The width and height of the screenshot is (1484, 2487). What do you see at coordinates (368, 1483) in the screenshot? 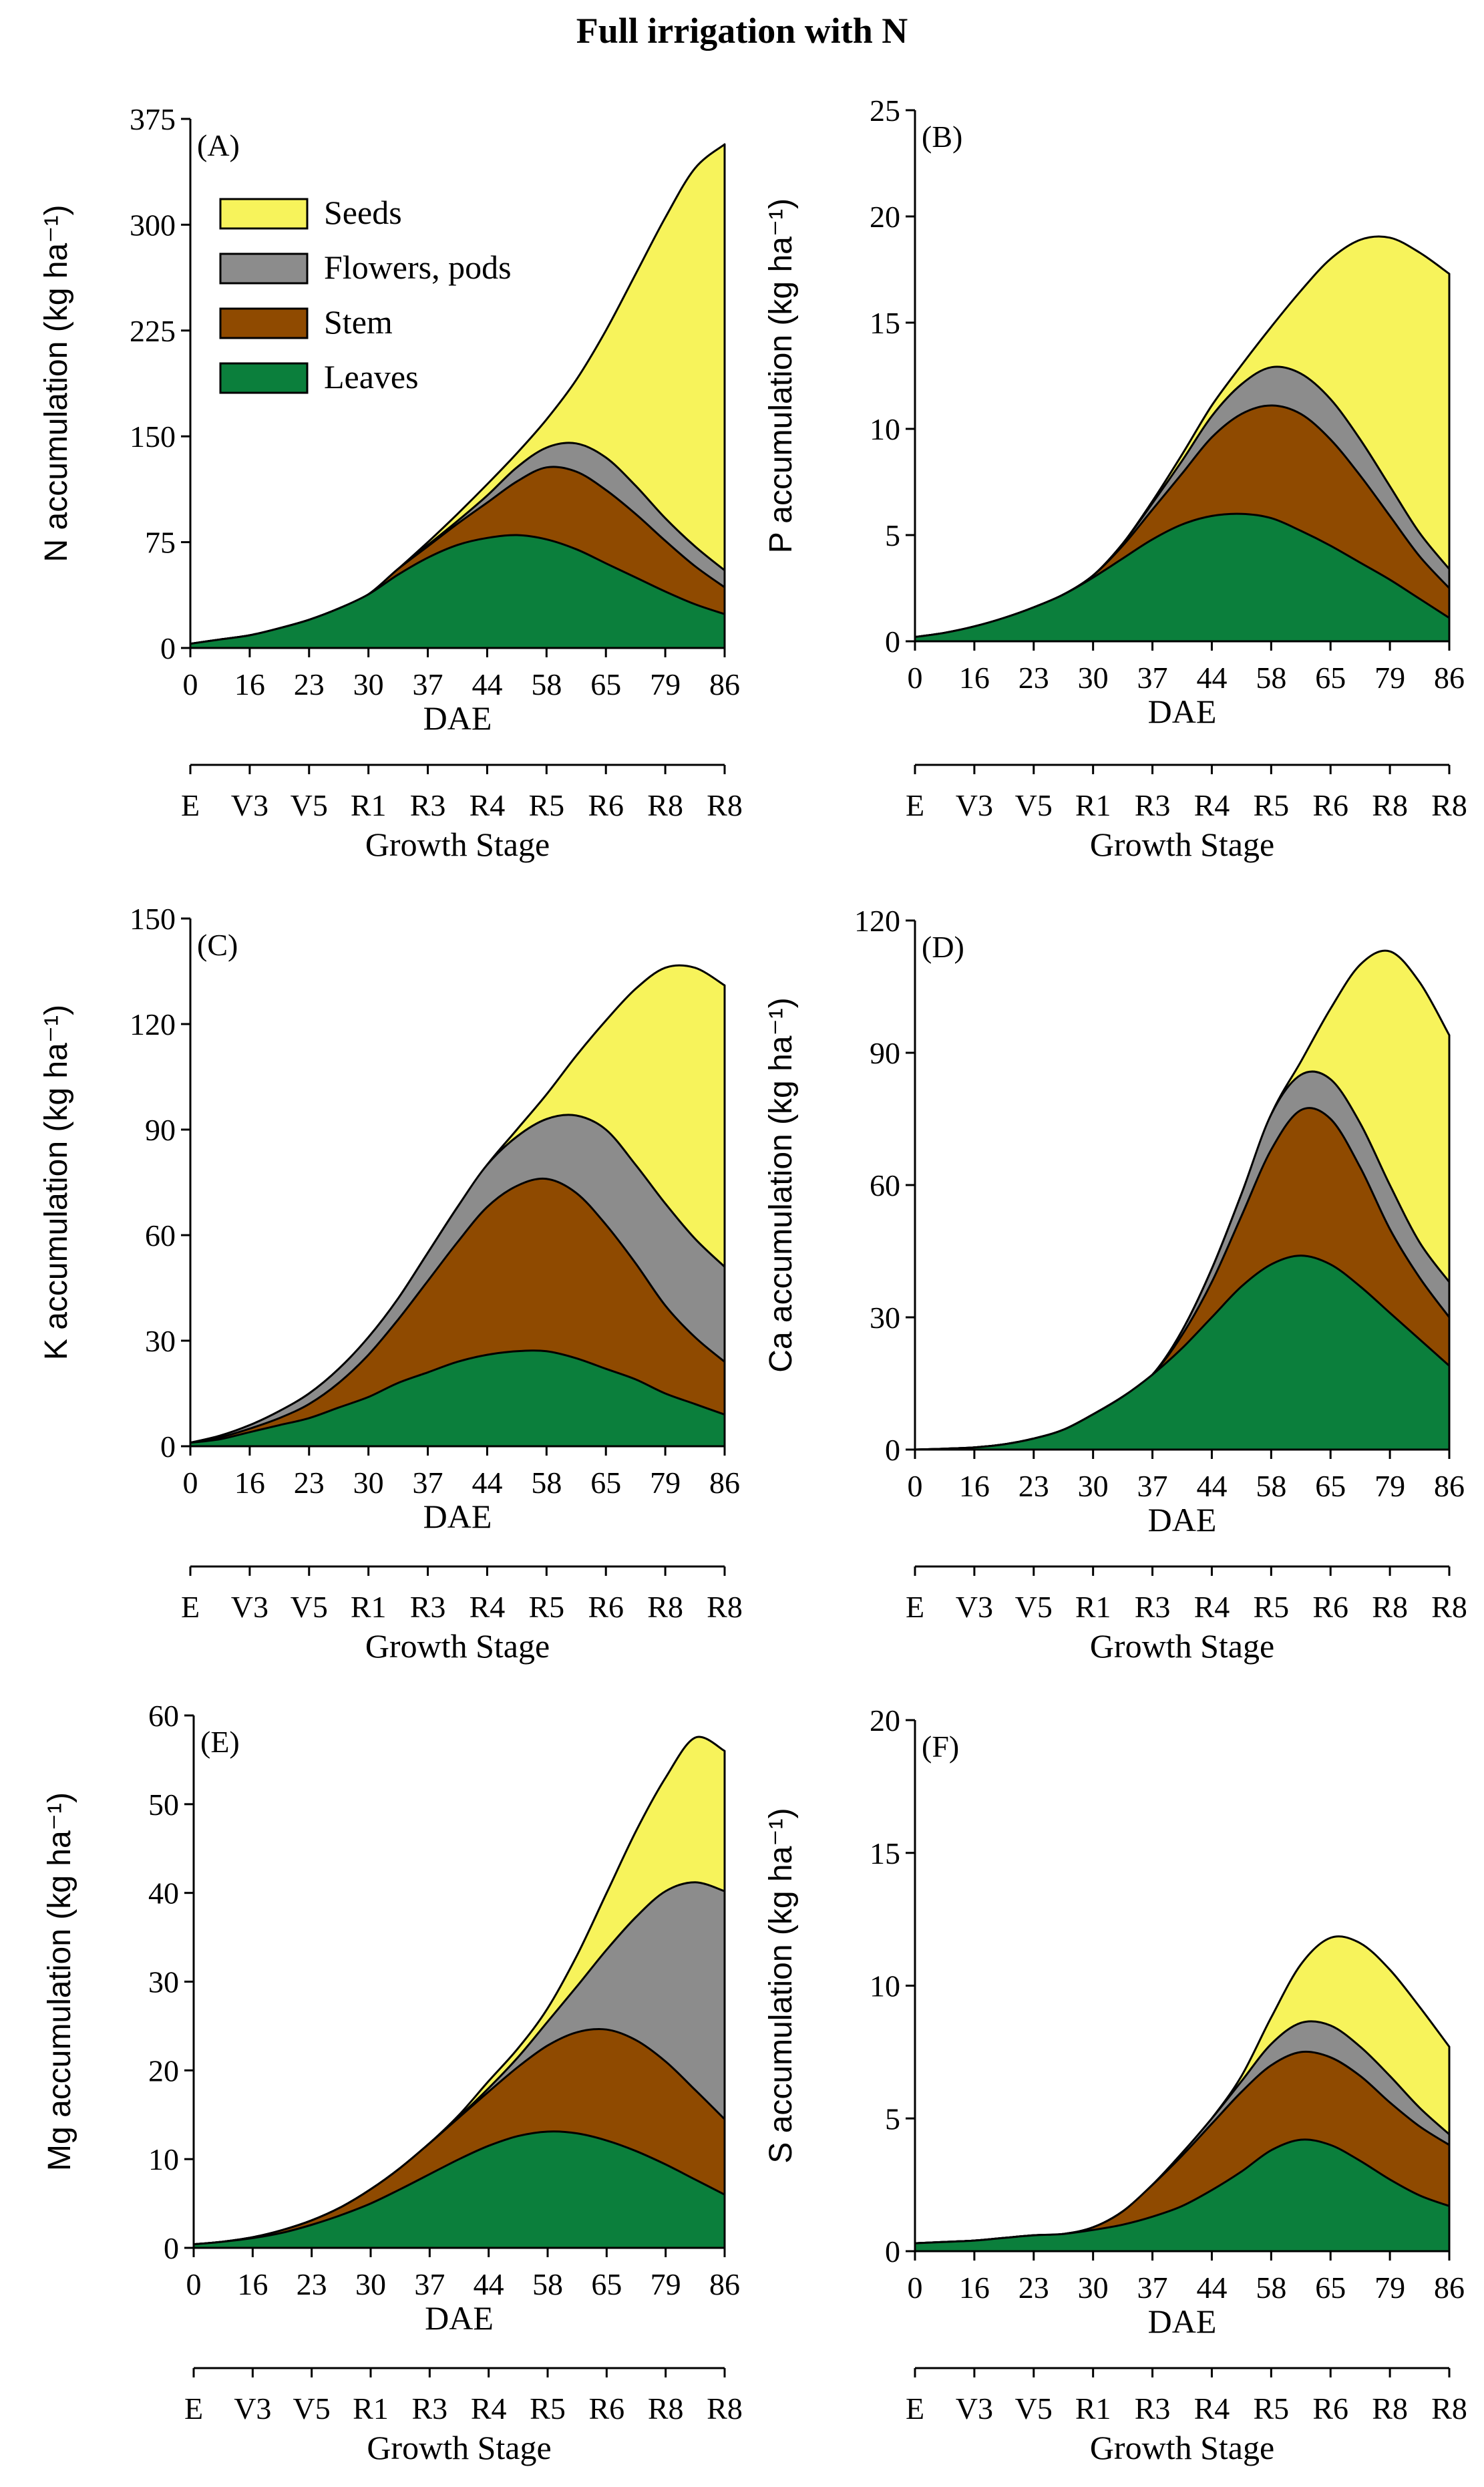
I see `x-tick-label: 30` at bounding box center [368, 1483].